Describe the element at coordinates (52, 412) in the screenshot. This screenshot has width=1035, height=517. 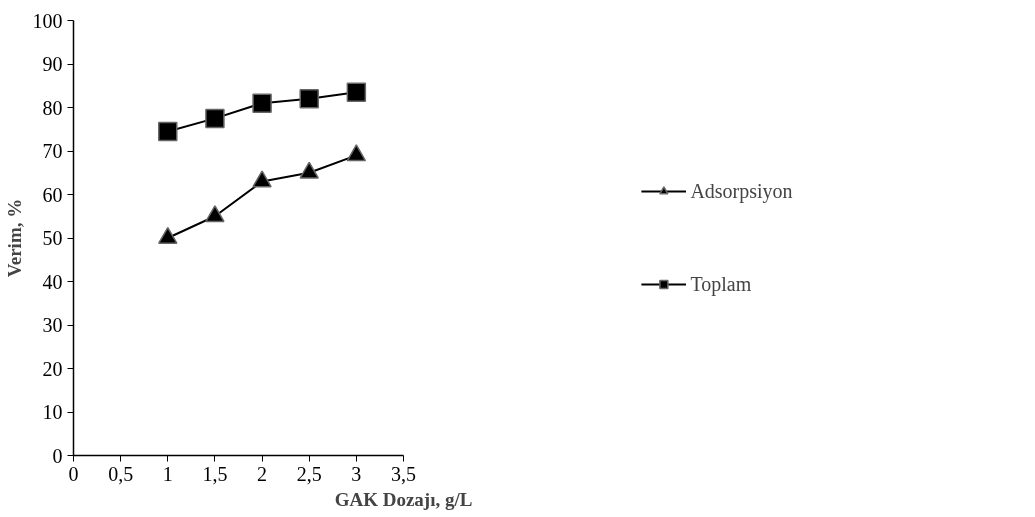
I see `y-tick-label: 10` at that location.